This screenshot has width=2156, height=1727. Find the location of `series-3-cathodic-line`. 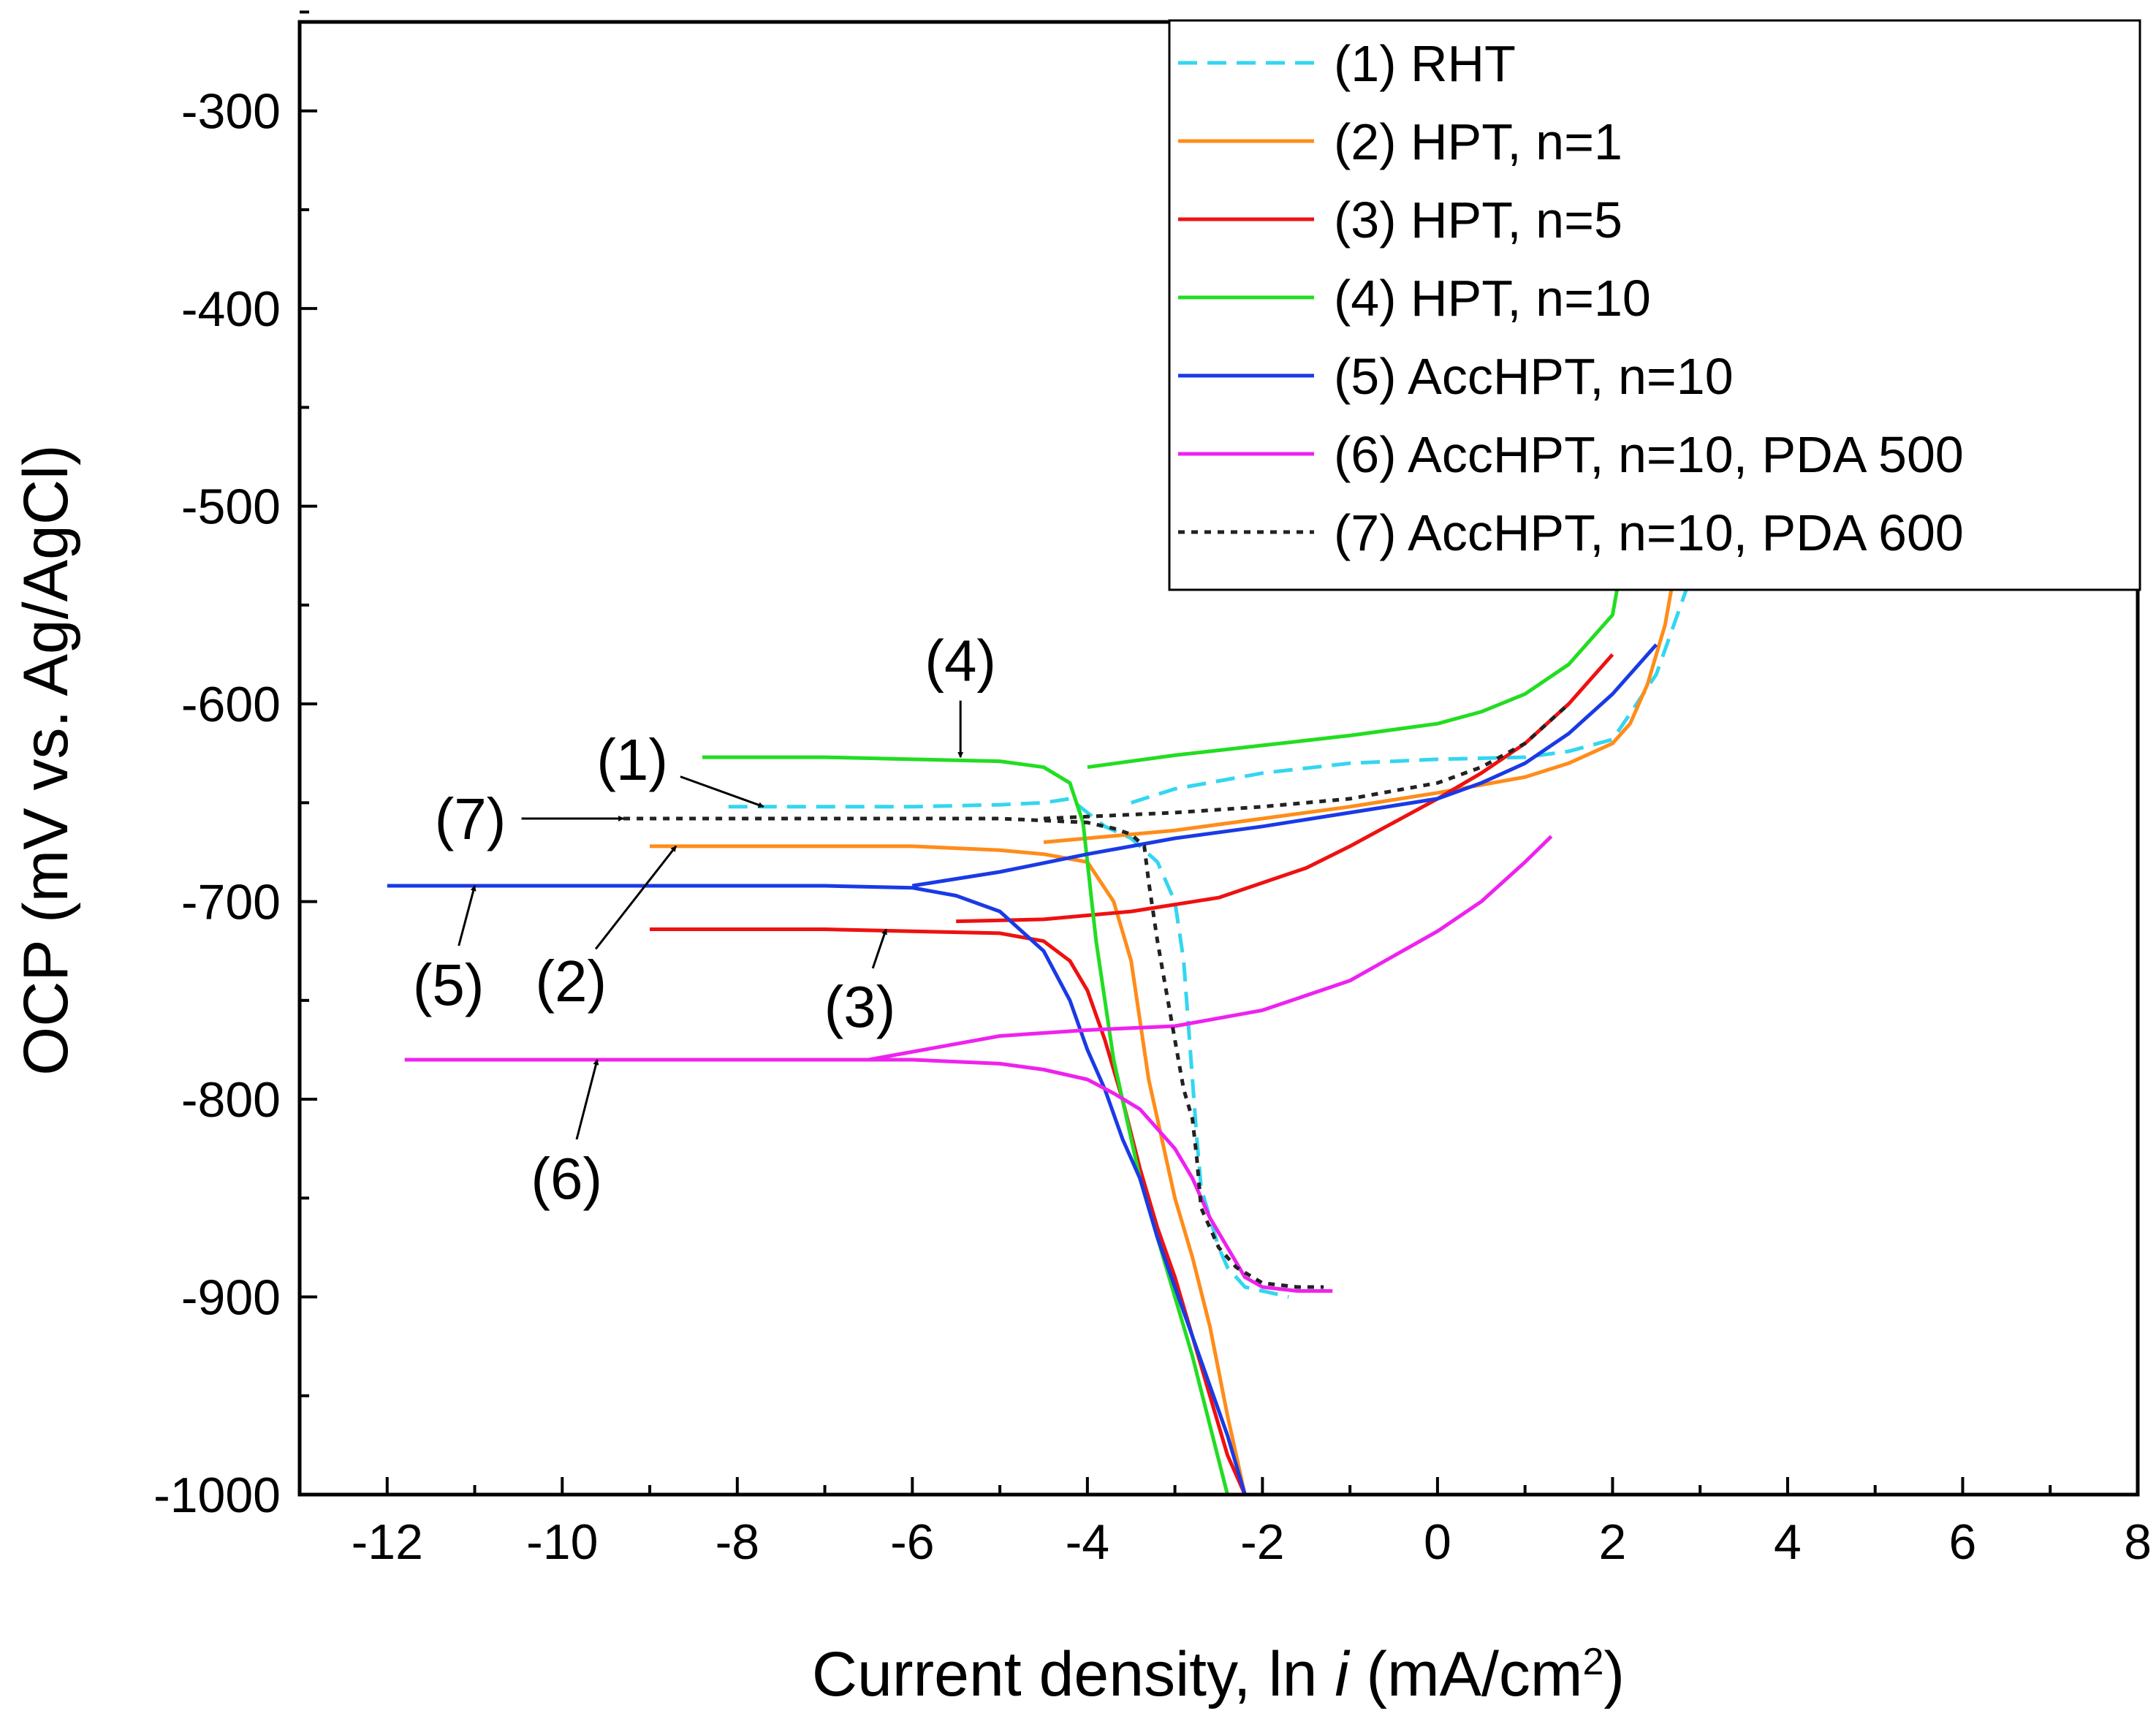

series-3-cathodic-line is located at coordinates (949, 1211).